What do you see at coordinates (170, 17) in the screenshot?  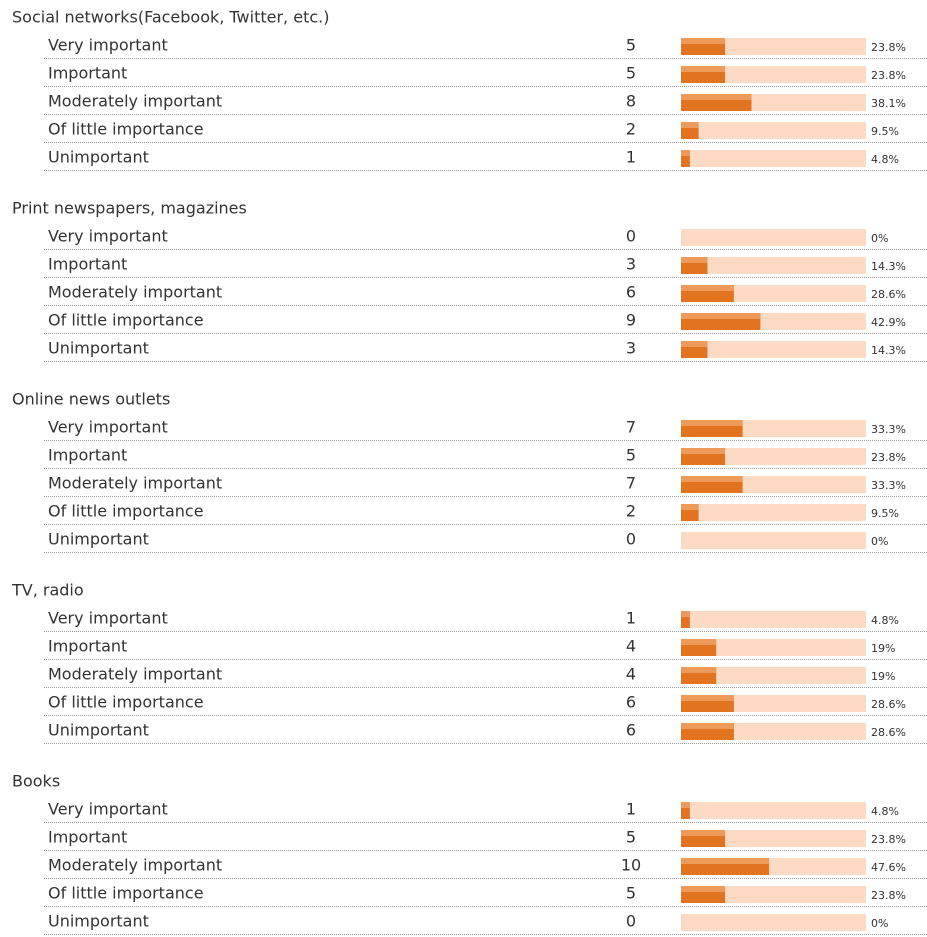 I see `section-title: Social networks(Facebook, Twitter, etc.)` at bounding box center [170, 17].